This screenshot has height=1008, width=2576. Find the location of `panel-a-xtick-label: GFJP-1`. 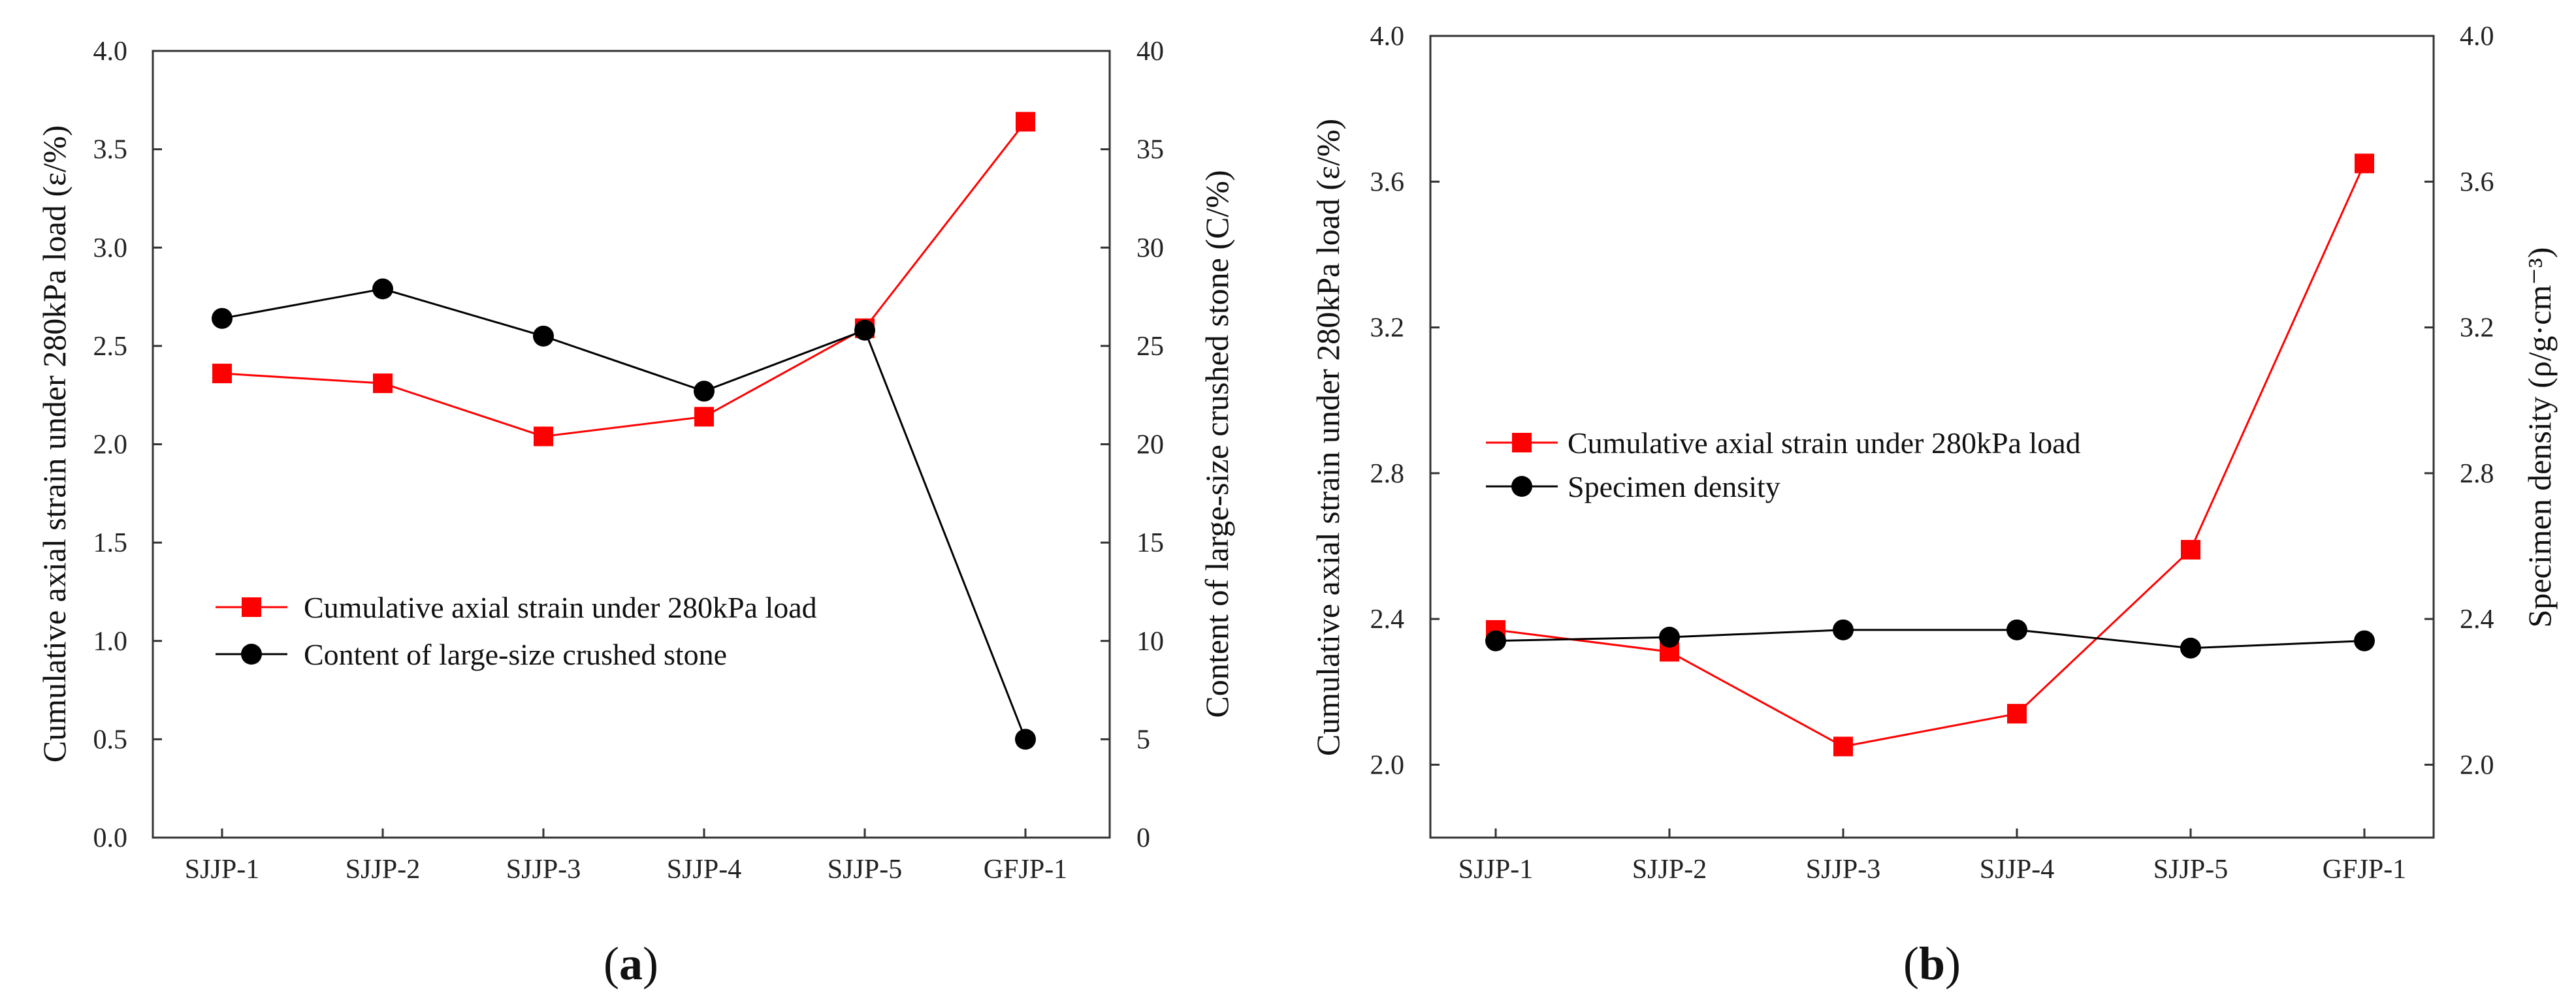

panel-a-xtick-label: GFJP-1 is located at coordinates (1025, 870).